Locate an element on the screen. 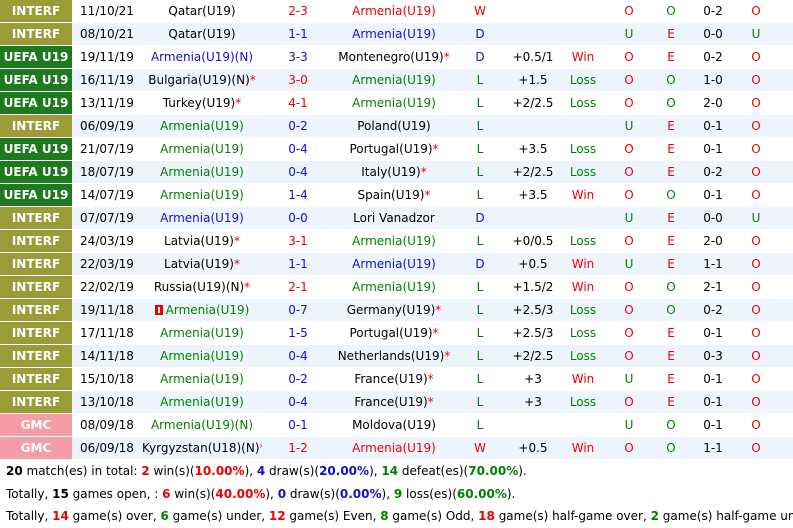 The width and height of the screenshot is (793, 528). match-score: 3-0 is located at coordinates (298, 80).